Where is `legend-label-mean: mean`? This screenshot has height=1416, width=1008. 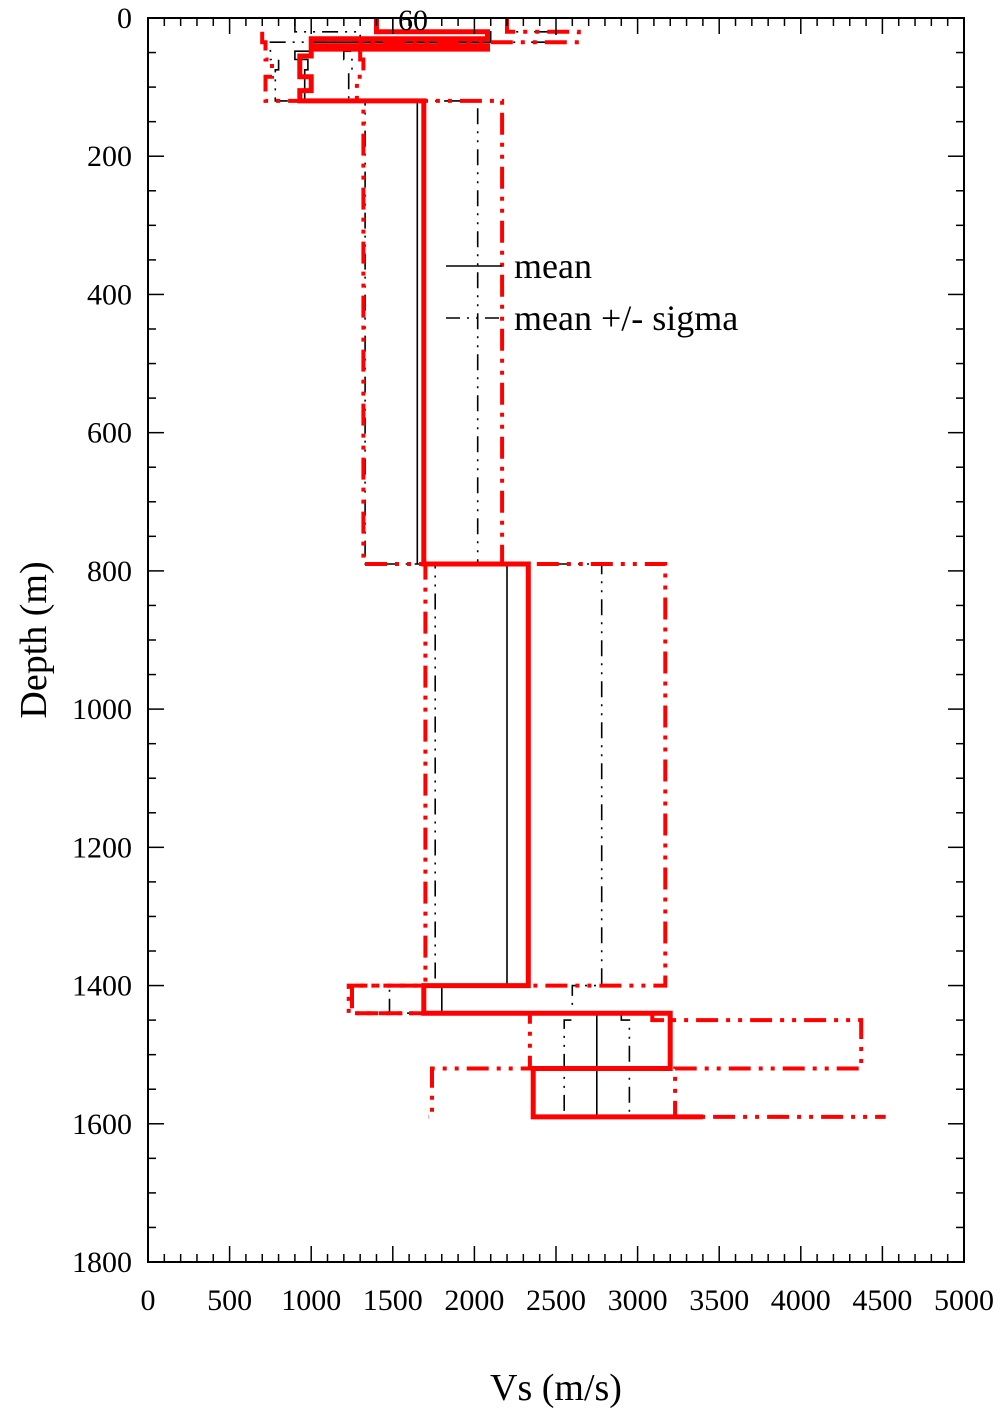
legend-label-mean: mean is located at coordinates (553, 266).